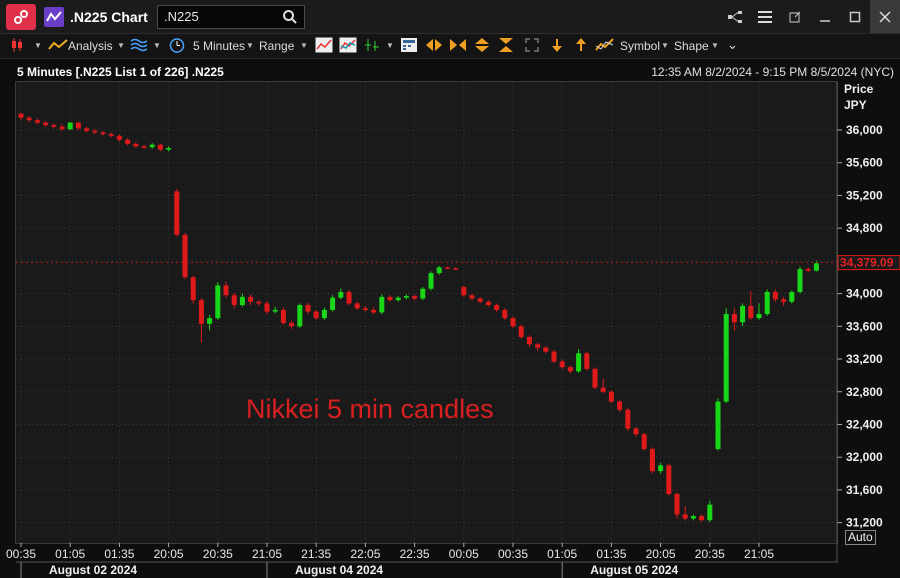 This screenshot has width=900, height=578. Describe the element at coordinates (855, 16) in the screenshot. I see `maximize-icon` at that location.